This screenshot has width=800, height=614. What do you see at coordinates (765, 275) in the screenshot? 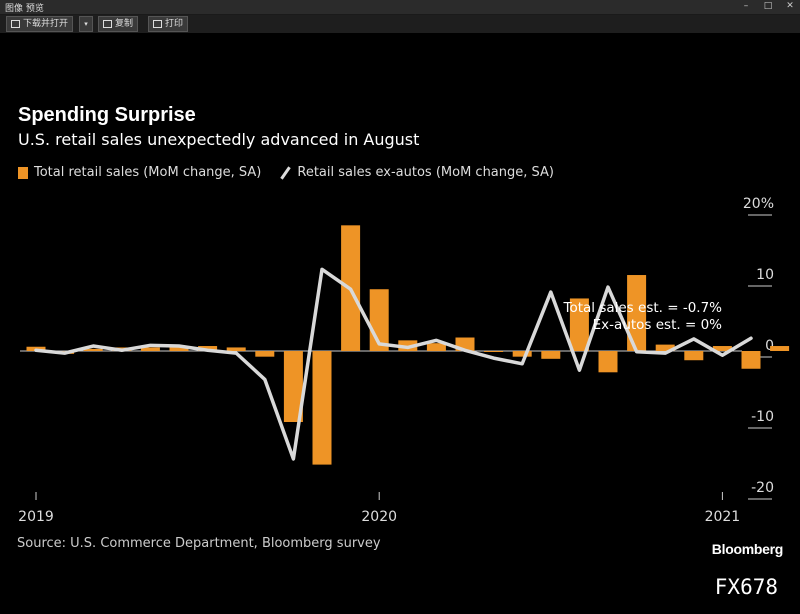
I see `y-tick-label: 10` at bounding box center [765, 275].